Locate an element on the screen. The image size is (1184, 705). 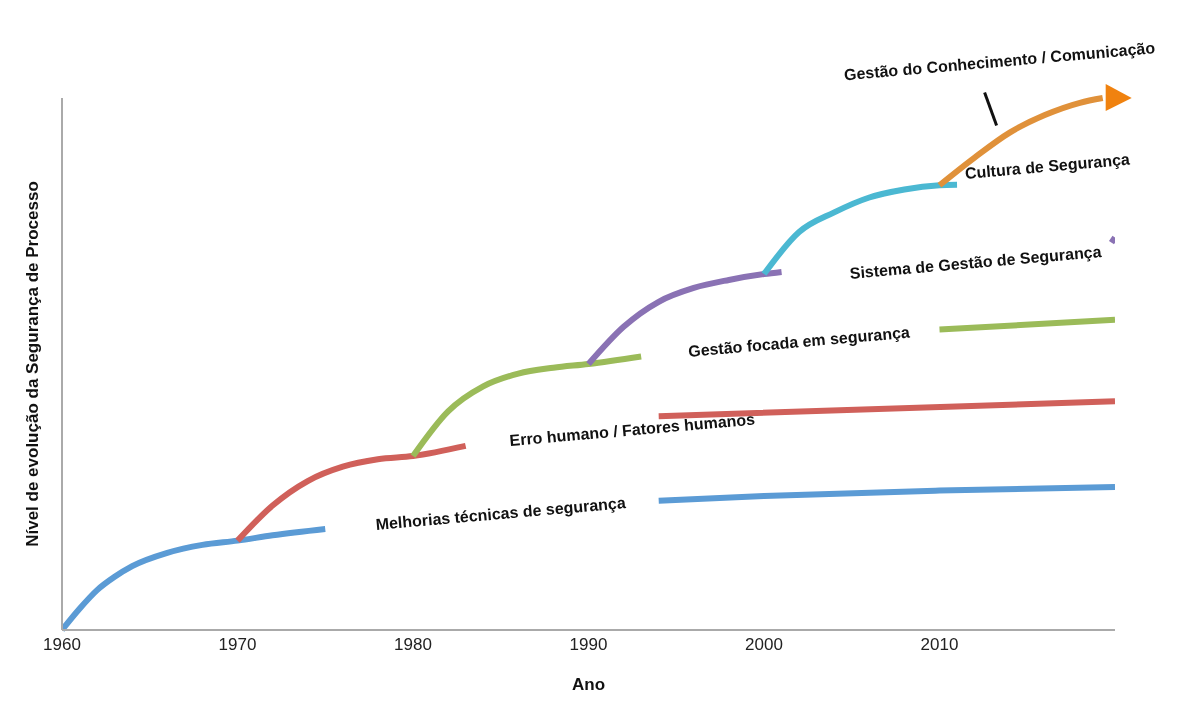
text: Gestão do Conhecimento / Comunicação is located at coordinates (999, 61).